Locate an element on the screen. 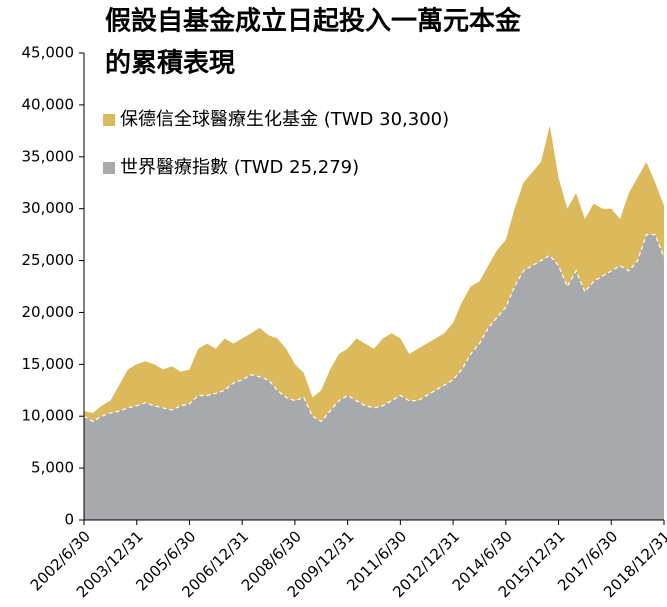 This screenshot has height=607, width=667. y-tick-label: 40,000 is located at coordinates (48, 104).